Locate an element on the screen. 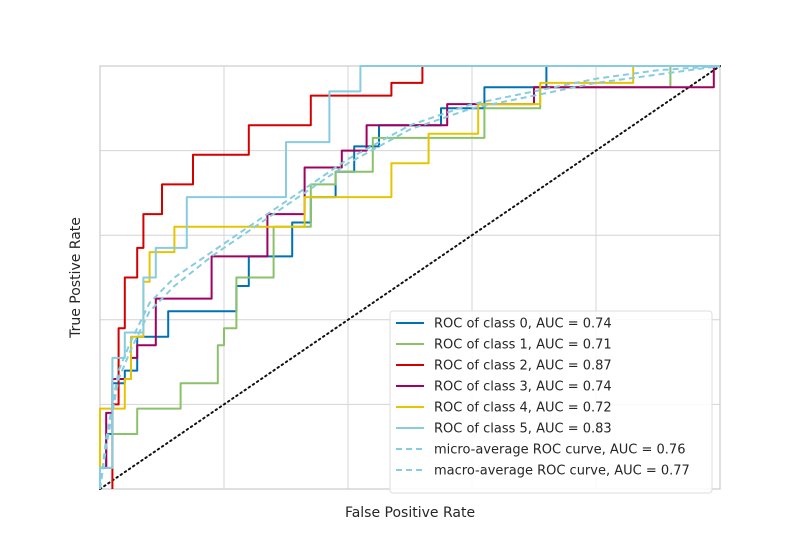 Image resolution: width=800 pixels, height=550 pixels. legend-label: ROC of class 2, AUC = 0.87 is located at coordinates (523, 366).